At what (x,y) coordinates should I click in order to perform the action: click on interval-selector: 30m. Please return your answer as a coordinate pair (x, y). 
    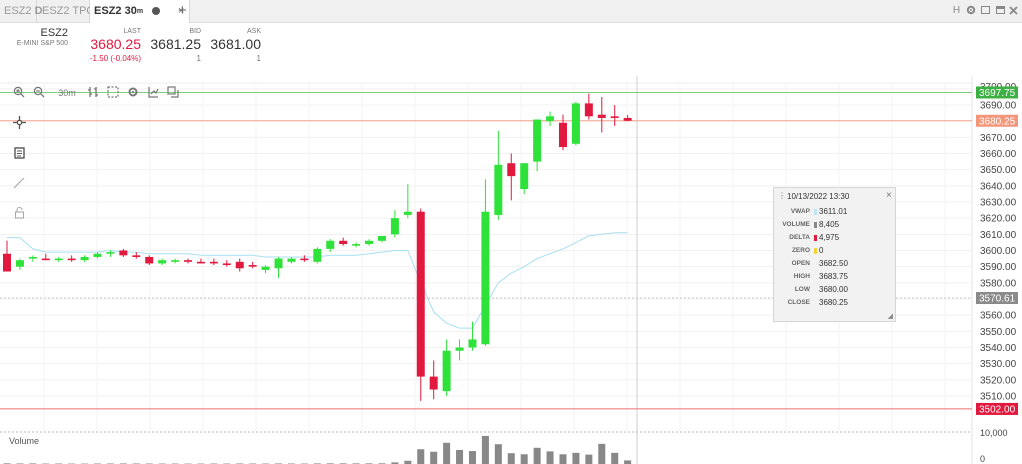
    Looking at the image, I should click on (67, 93).